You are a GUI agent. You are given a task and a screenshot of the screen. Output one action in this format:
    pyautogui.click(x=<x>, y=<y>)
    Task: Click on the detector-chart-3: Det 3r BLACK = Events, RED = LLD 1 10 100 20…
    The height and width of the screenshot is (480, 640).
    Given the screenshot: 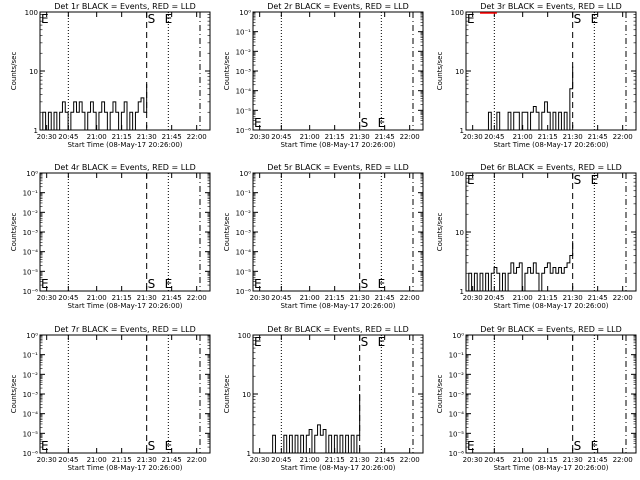 What is the action you would take?
    pyautogui.click(x=536, y=75)
    